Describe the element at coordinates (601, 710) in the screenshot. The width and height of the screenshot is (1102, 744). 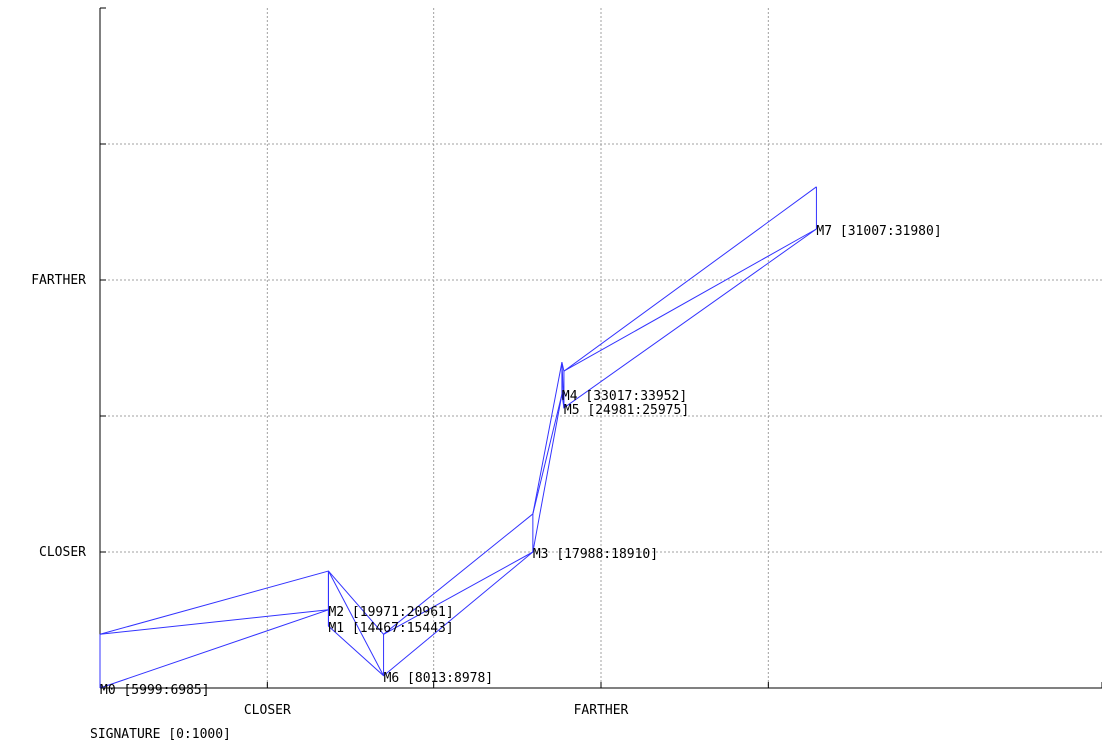
I see `x-tick-label: FARTHER` at that location.